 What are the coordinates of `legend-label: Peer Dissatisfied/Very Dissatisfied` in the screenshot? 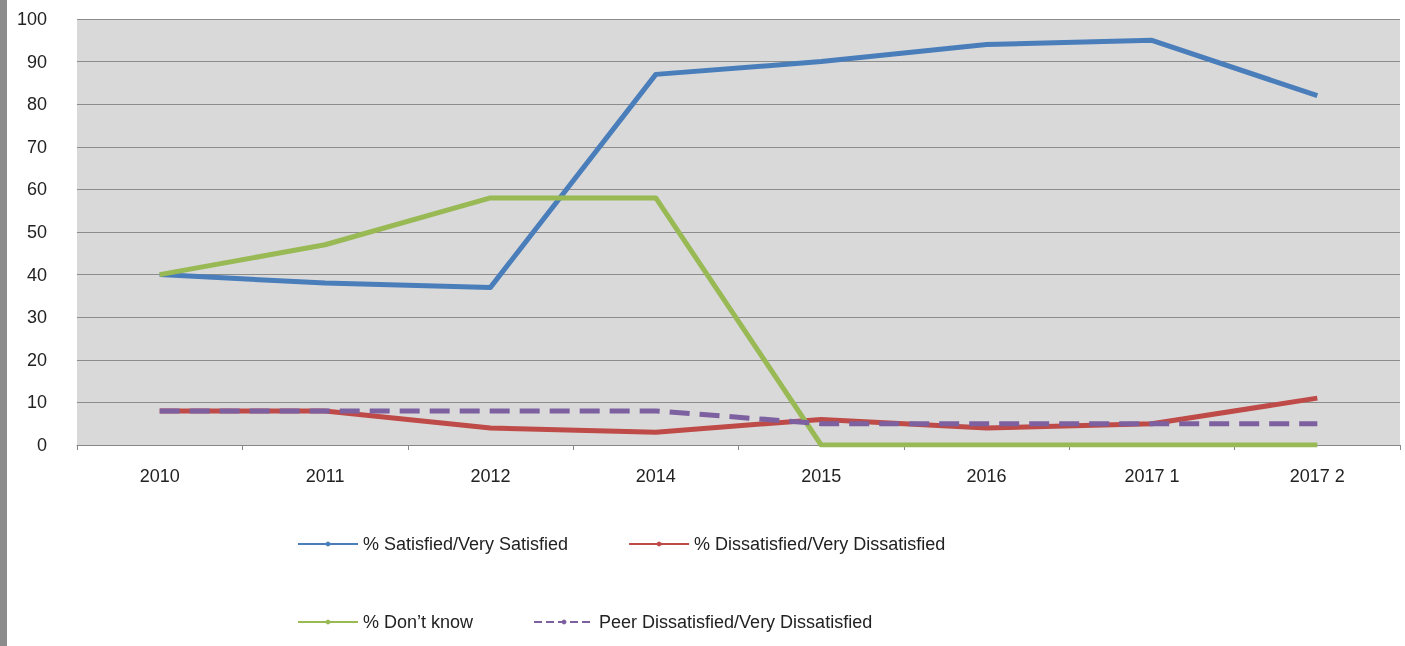 It's located at (736, 622).